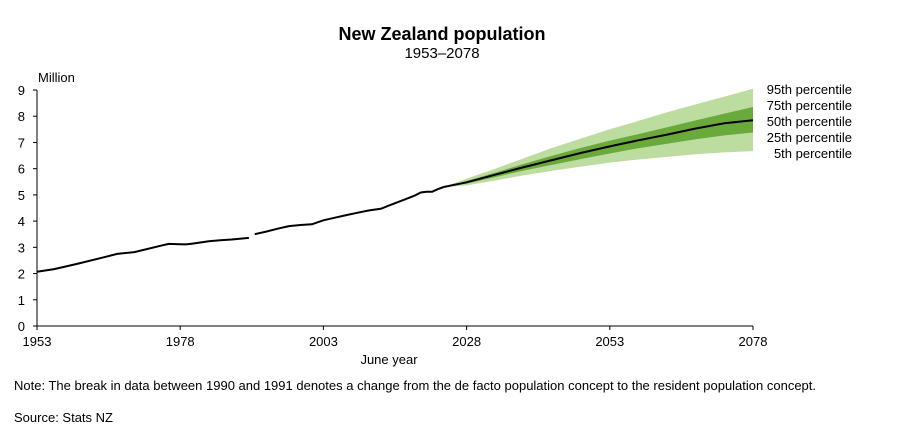  What do you see at coordinates (21, 116) in the screenshot?
I see `y-tick-label: 8` at bounding box center [21, 116].